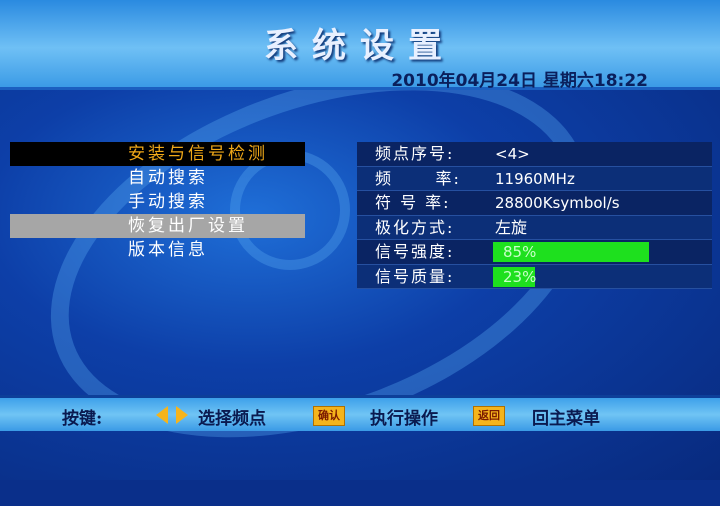 The height and width of the screenshot is (506, 720). Describe the element at coordinates (415, 251) in the screenshot. I see `signal-strength-label: 信号强度:` at that location.